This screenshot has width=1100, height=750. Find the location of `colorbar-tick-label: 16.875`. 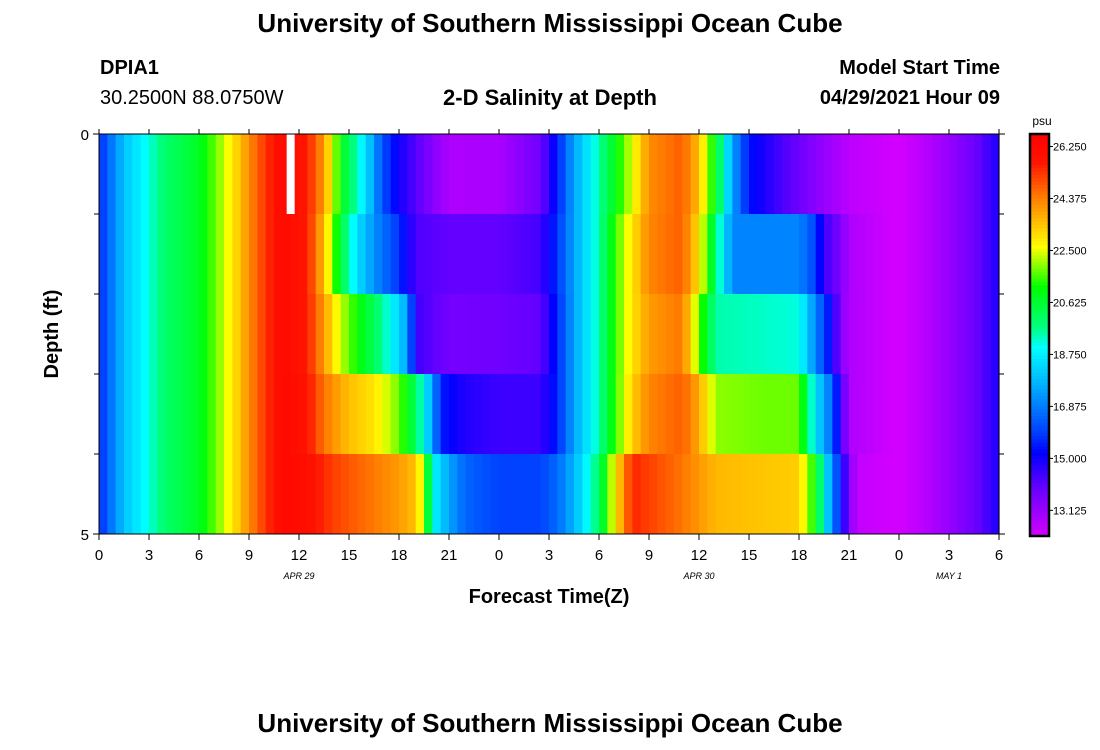

colorbar-tick-label: 16.875 is located at coordinates (1070, 407).